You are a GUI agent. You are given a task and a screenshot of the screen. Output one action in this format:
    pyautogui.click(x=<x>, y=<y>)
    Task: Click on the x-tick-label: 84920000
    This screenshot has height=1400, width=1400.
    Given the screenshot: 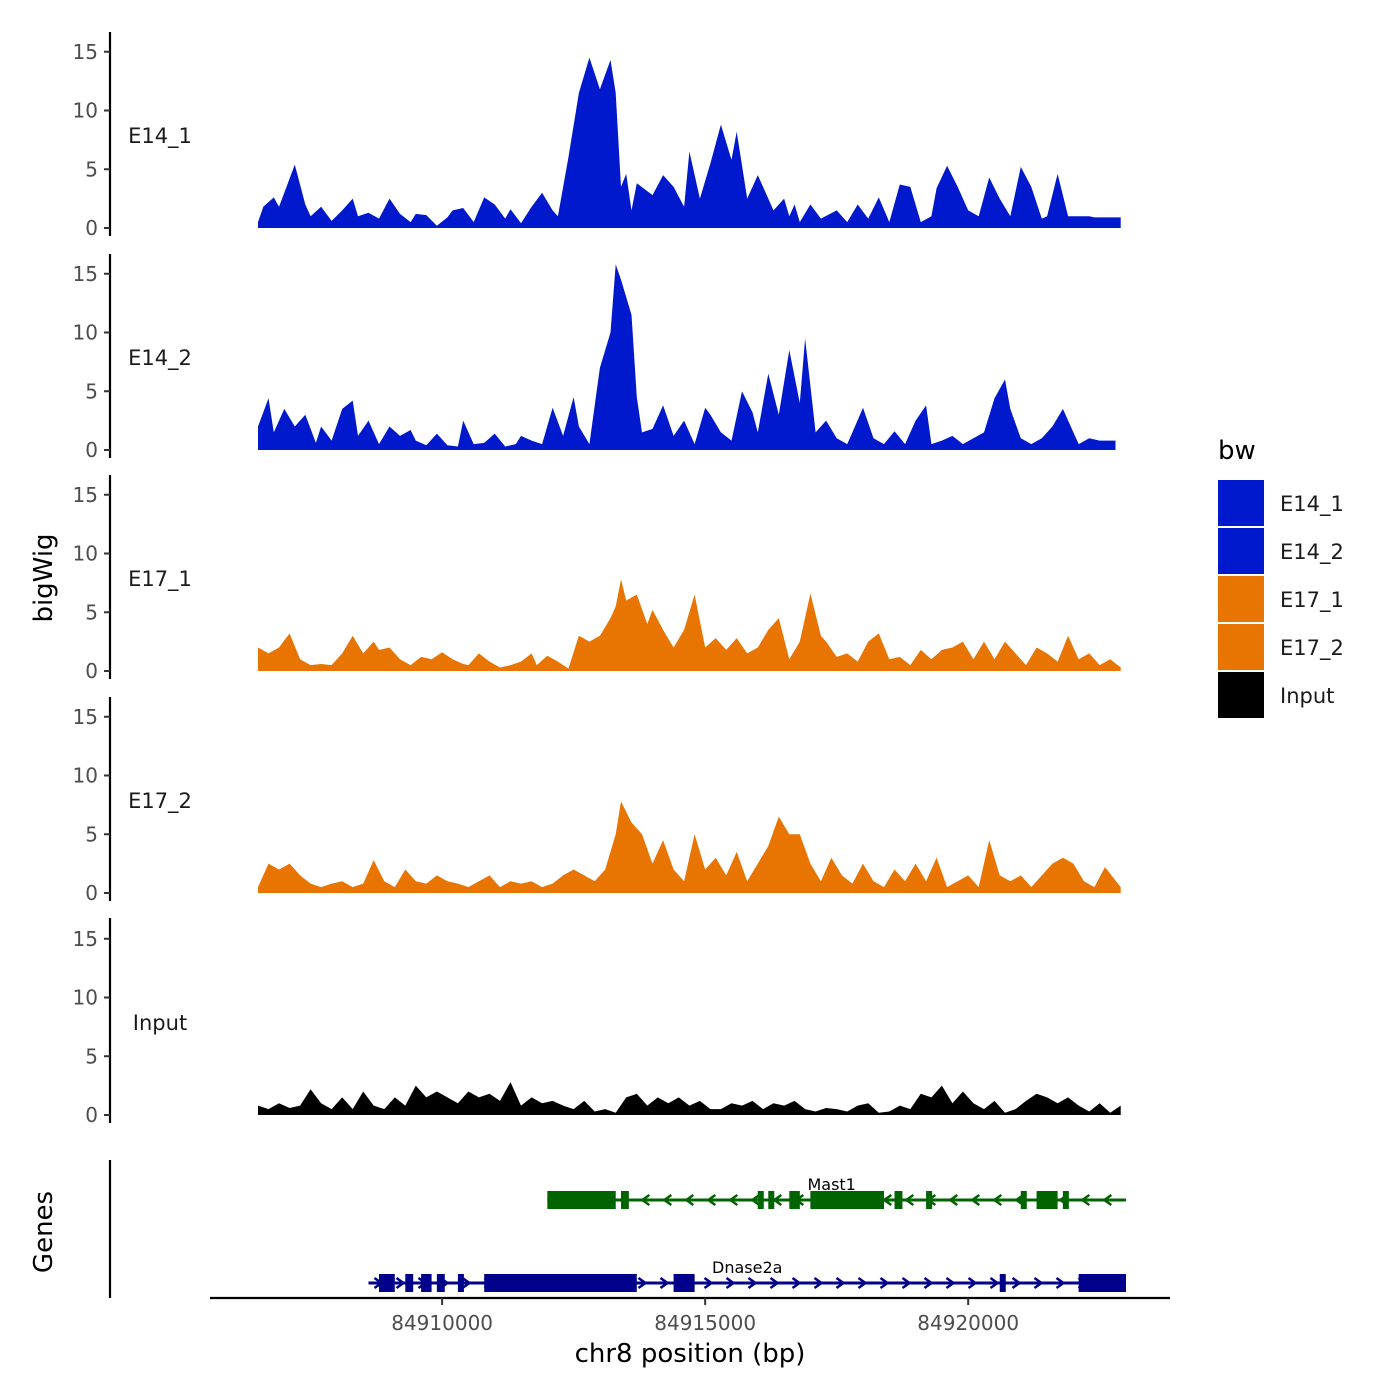 What is the action you would take?
    pyautogui.click(x=968, y=1323)
    